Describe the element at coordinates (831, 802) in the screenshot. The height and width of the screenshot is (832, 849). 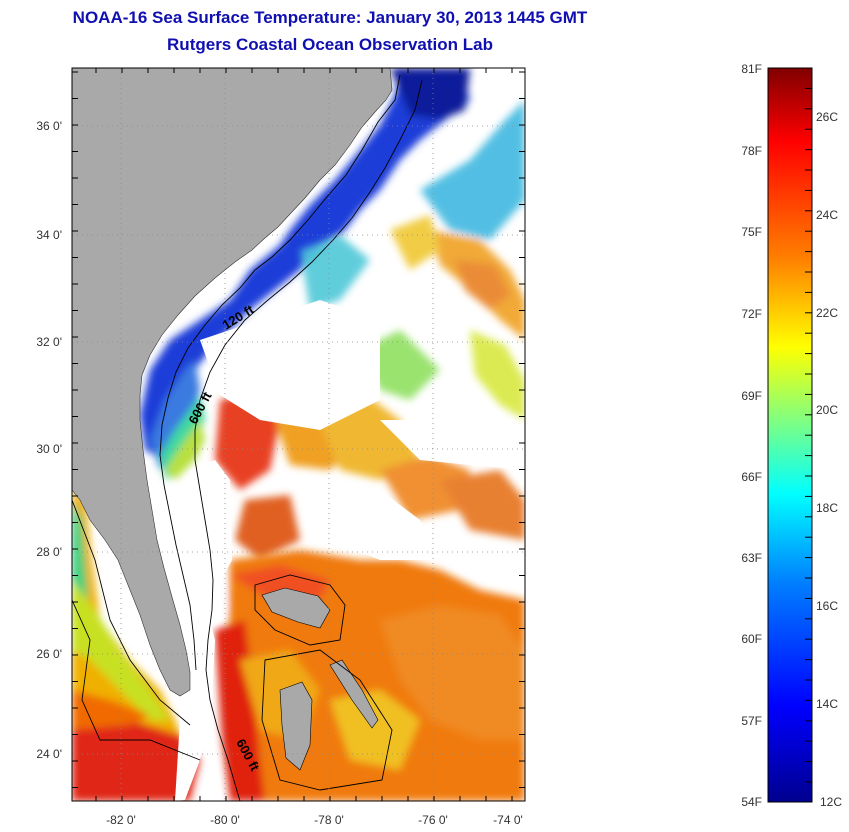
I see `colorbar-c-label: 12C` at that location.